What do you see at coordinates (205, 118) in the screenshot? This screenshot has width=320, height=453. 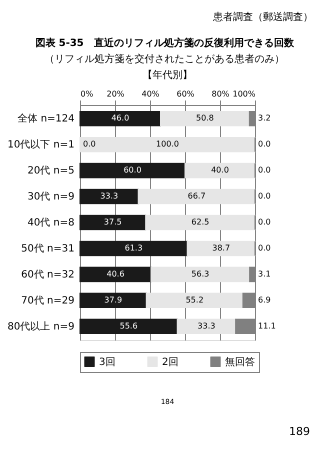 I see `data-label: 50.8` at bounding box center [205, 118].